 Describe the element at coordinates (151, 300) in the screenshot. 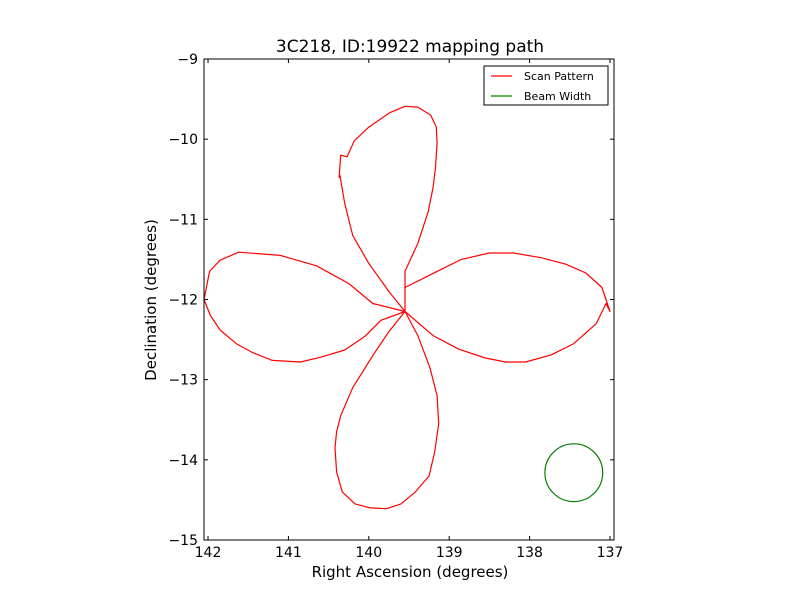

I see `y-axis-label: Declination (degrees)` at that location.